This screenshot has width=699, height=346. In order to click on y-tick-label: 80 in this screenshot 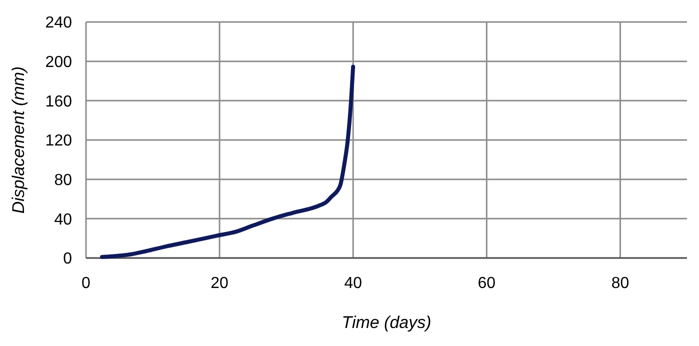, I will do `click(63, 180)`.